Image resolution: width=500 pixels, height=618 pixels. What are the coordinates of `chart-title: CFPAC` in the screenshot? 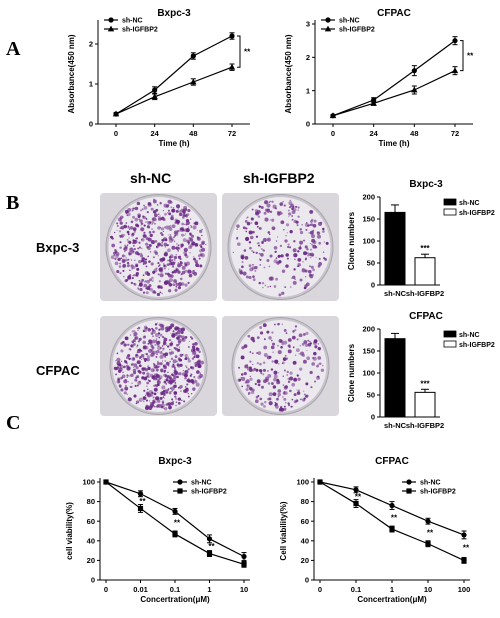 It's located at (426, 316).